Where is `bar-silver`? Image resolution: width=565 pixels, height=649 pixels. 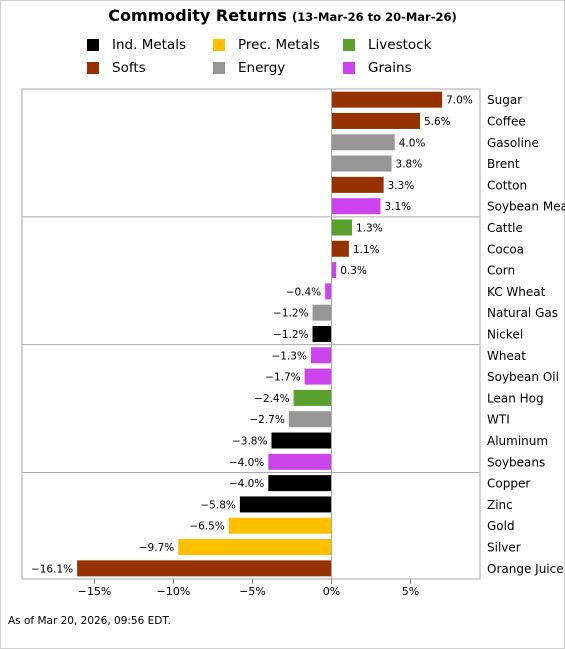 bar-silver is located at coordinates (255, 547).